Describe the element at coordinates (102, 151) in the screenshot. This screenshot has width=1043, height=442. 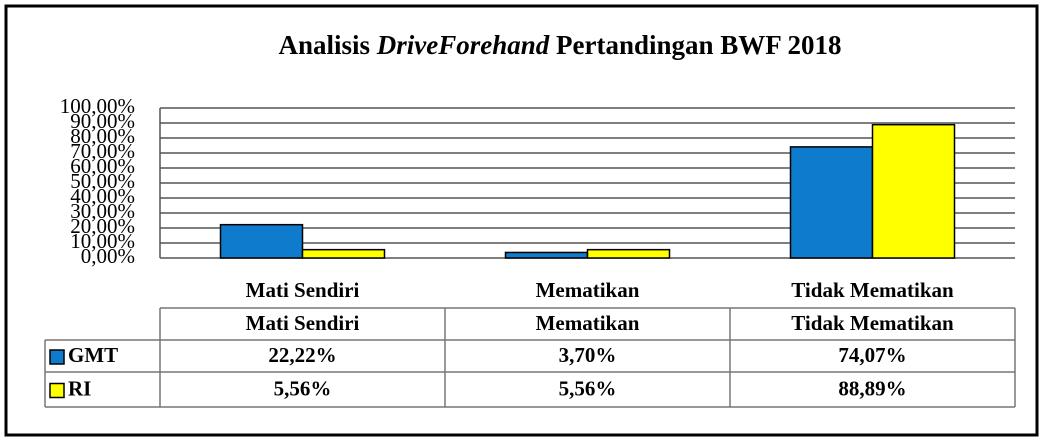
I see `y-tick-label: 70,00%` at that location.